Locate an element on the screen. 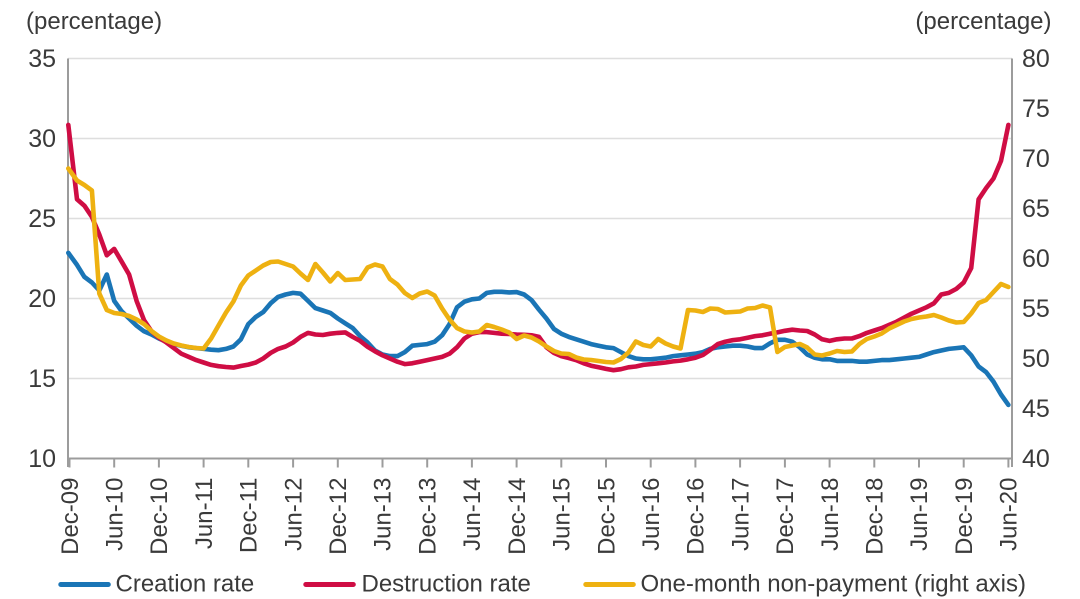  svg-text: Dec-14 is located at coordinates (517, 516).